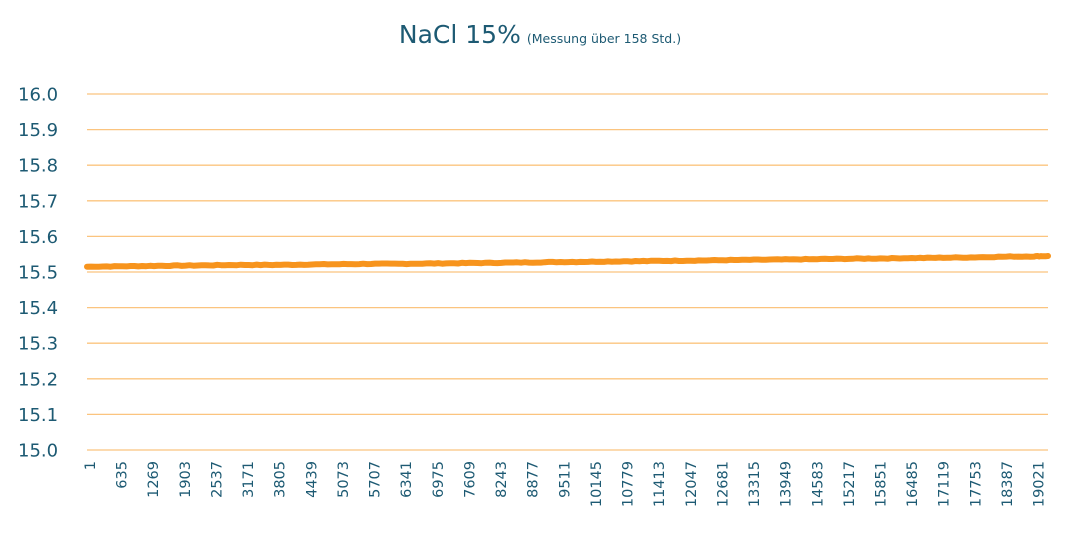 The image size is (1080, 540). I want to click on x-tick-label: 13315, so click(755, 484).